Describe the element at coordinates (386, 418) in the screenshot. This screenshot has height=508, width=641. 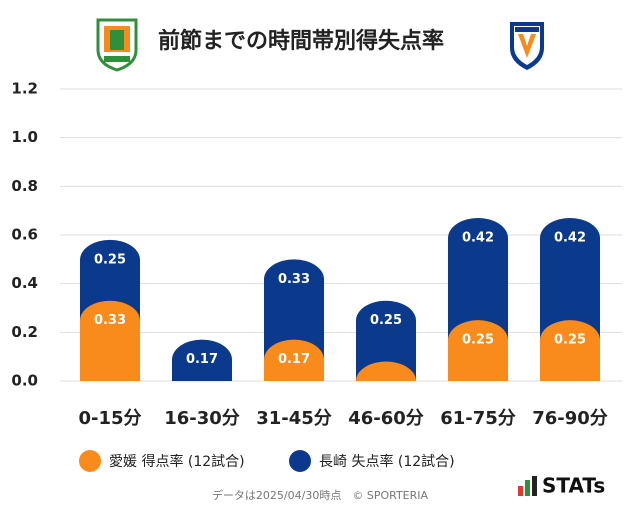
I see `x-tick-label: 46-60分` at that location.